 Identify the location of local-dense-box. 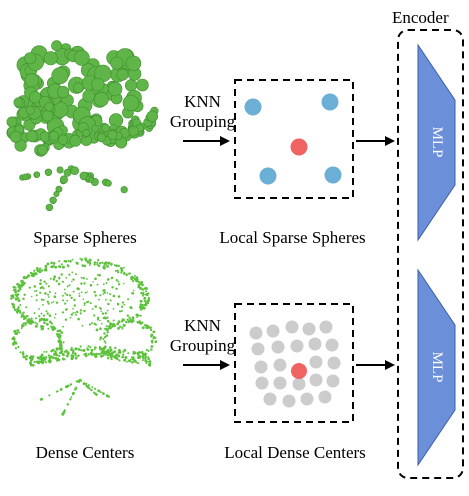
(294, 363).